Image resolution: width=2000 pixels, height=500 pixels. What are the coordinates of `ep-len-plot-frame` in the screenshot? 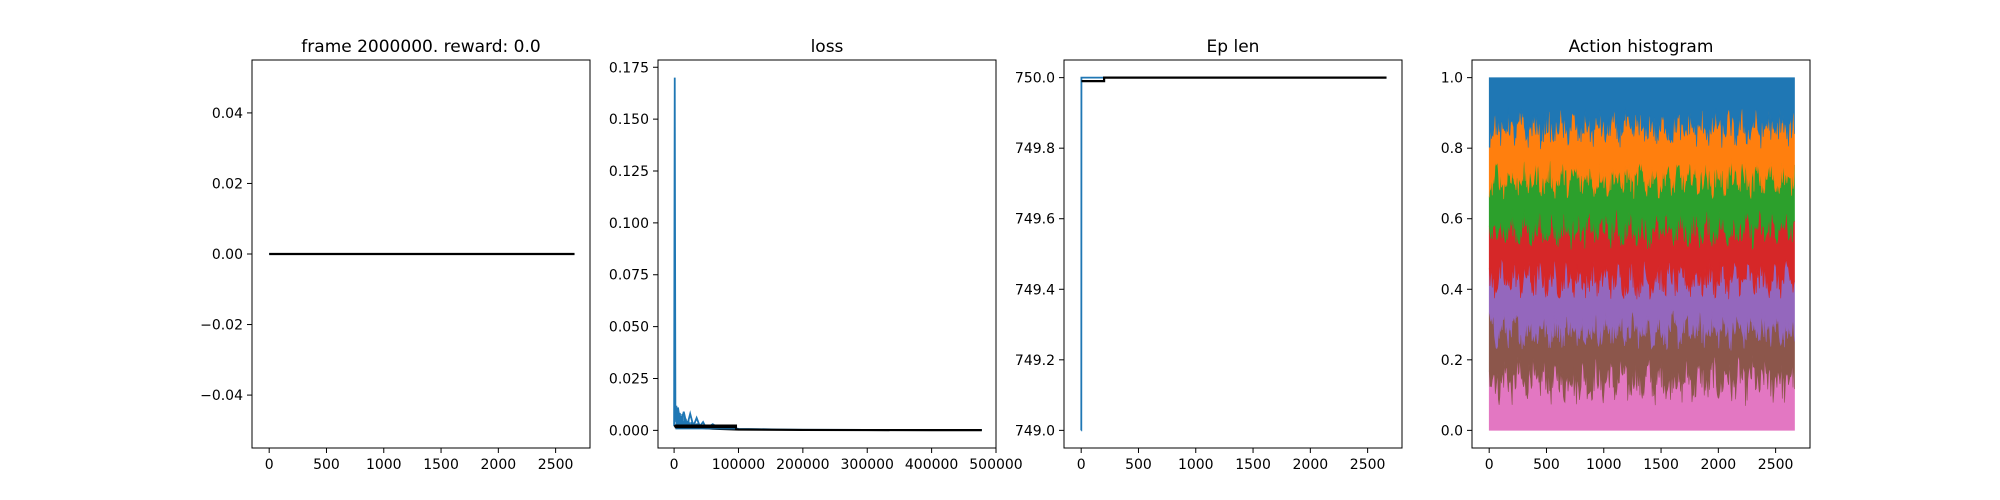 It's located at (1233, 254).